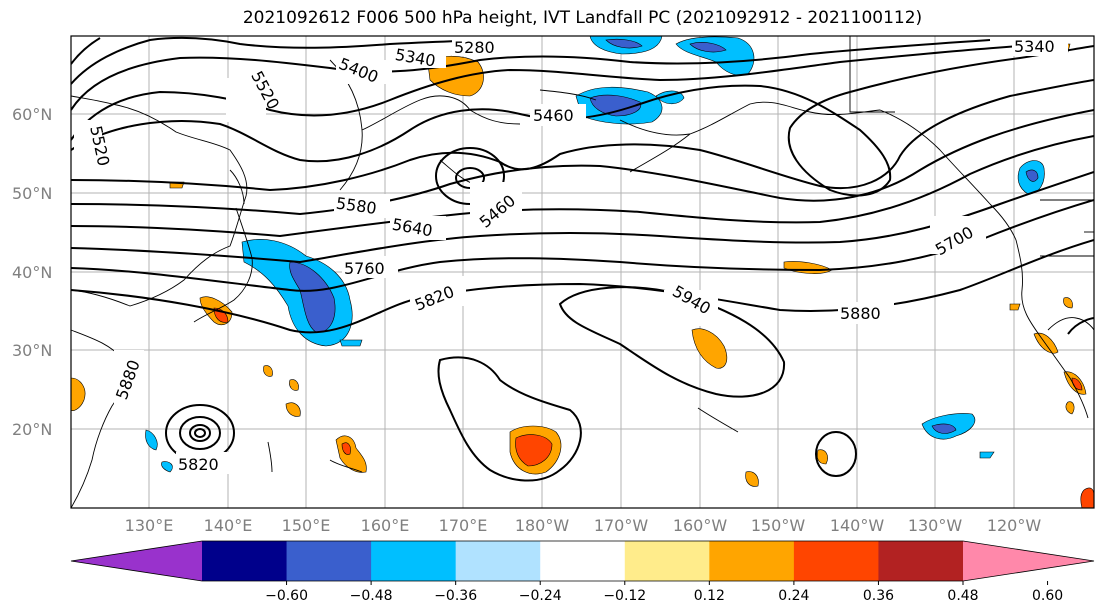 This screenshot has height=601, width=1105. I want to click on lon-label: 160°W, so click(700, 525).